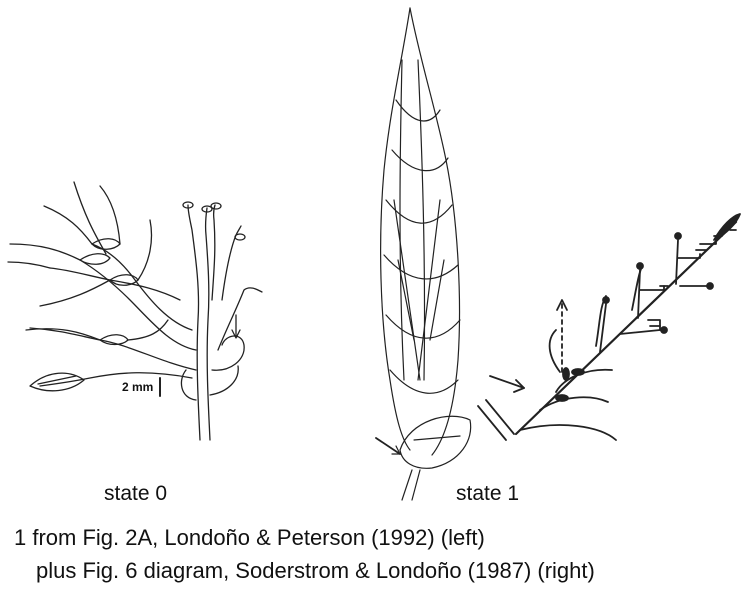 The width and height of the screenshot is (744, 600). I want to click on state-0-label: state 0, so click(136, 493).